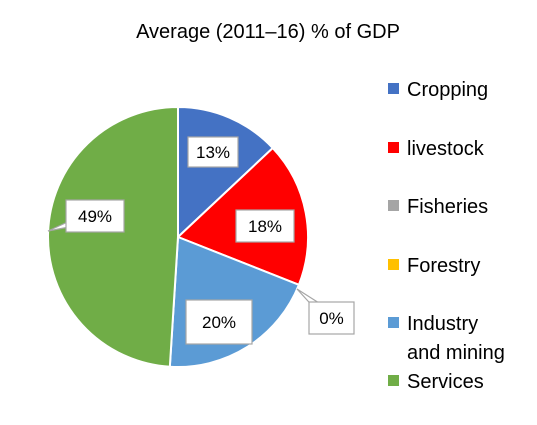 This screenshot has height=425, width=537. Describe the element at coordinates (443, 266) in the screenshot. I see `legend-label: Forestry` at that location.